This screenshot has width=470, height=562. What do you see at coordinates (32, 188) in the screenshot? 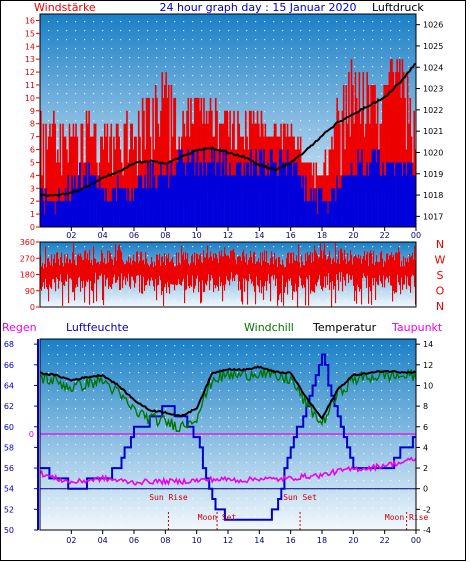
I see `wind-tick-label: 3` at bounding box center [32, 188].